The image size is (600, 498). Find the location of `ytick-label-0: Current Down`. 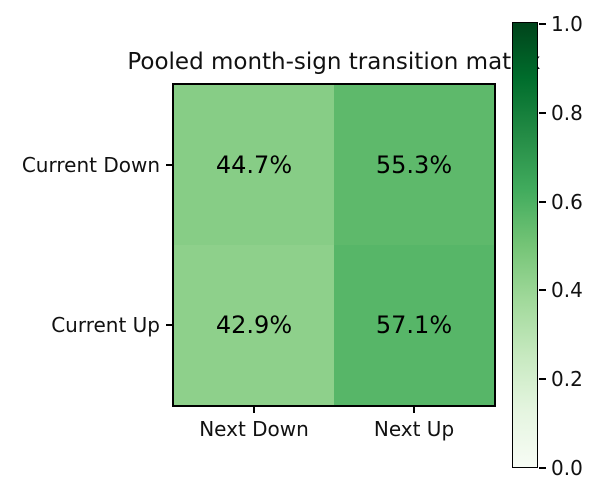

ytick-label-0: Current Down is located at coordinates (90, 165).